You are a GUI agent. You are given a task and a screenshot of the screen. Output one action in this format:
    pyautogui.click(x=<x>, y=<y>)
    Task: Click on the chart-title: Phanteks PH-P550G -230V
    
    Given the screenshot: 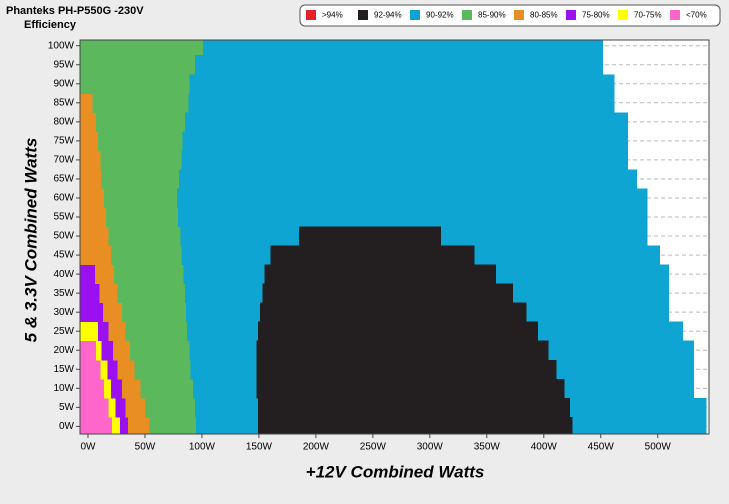 What is the action you would take?
    pyautogui.click(x=75, y=11)
    